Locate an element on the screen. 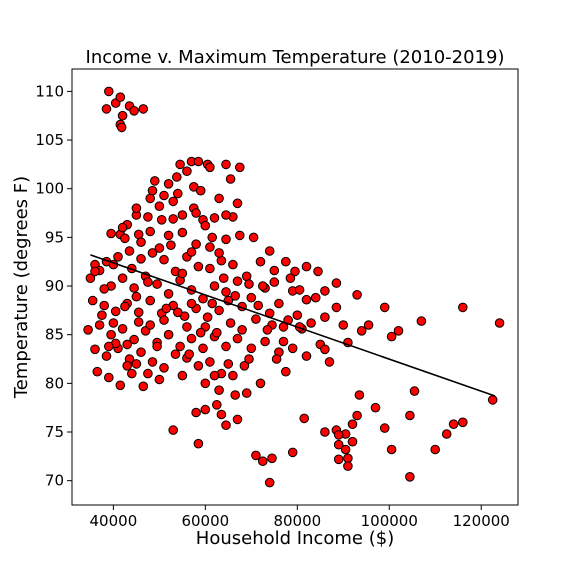  y-tick-label: 80 is located at coordinates (54, 383).